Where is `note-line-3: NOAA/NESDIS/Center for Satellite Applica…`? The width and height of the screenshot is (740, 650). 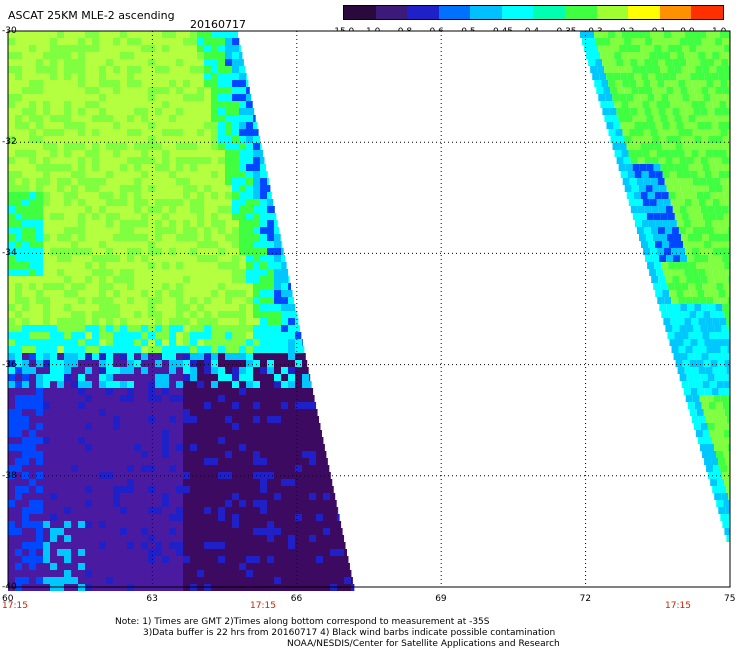
note-line-3: NOAA/NESDIS/Center for Satellite Applica… is located at coordinates (423, 644).